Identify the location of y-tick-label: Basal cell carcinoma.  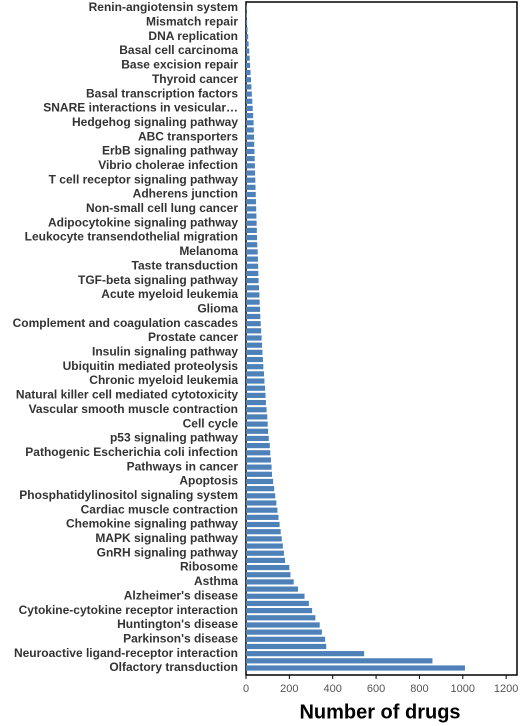
(178, 50).